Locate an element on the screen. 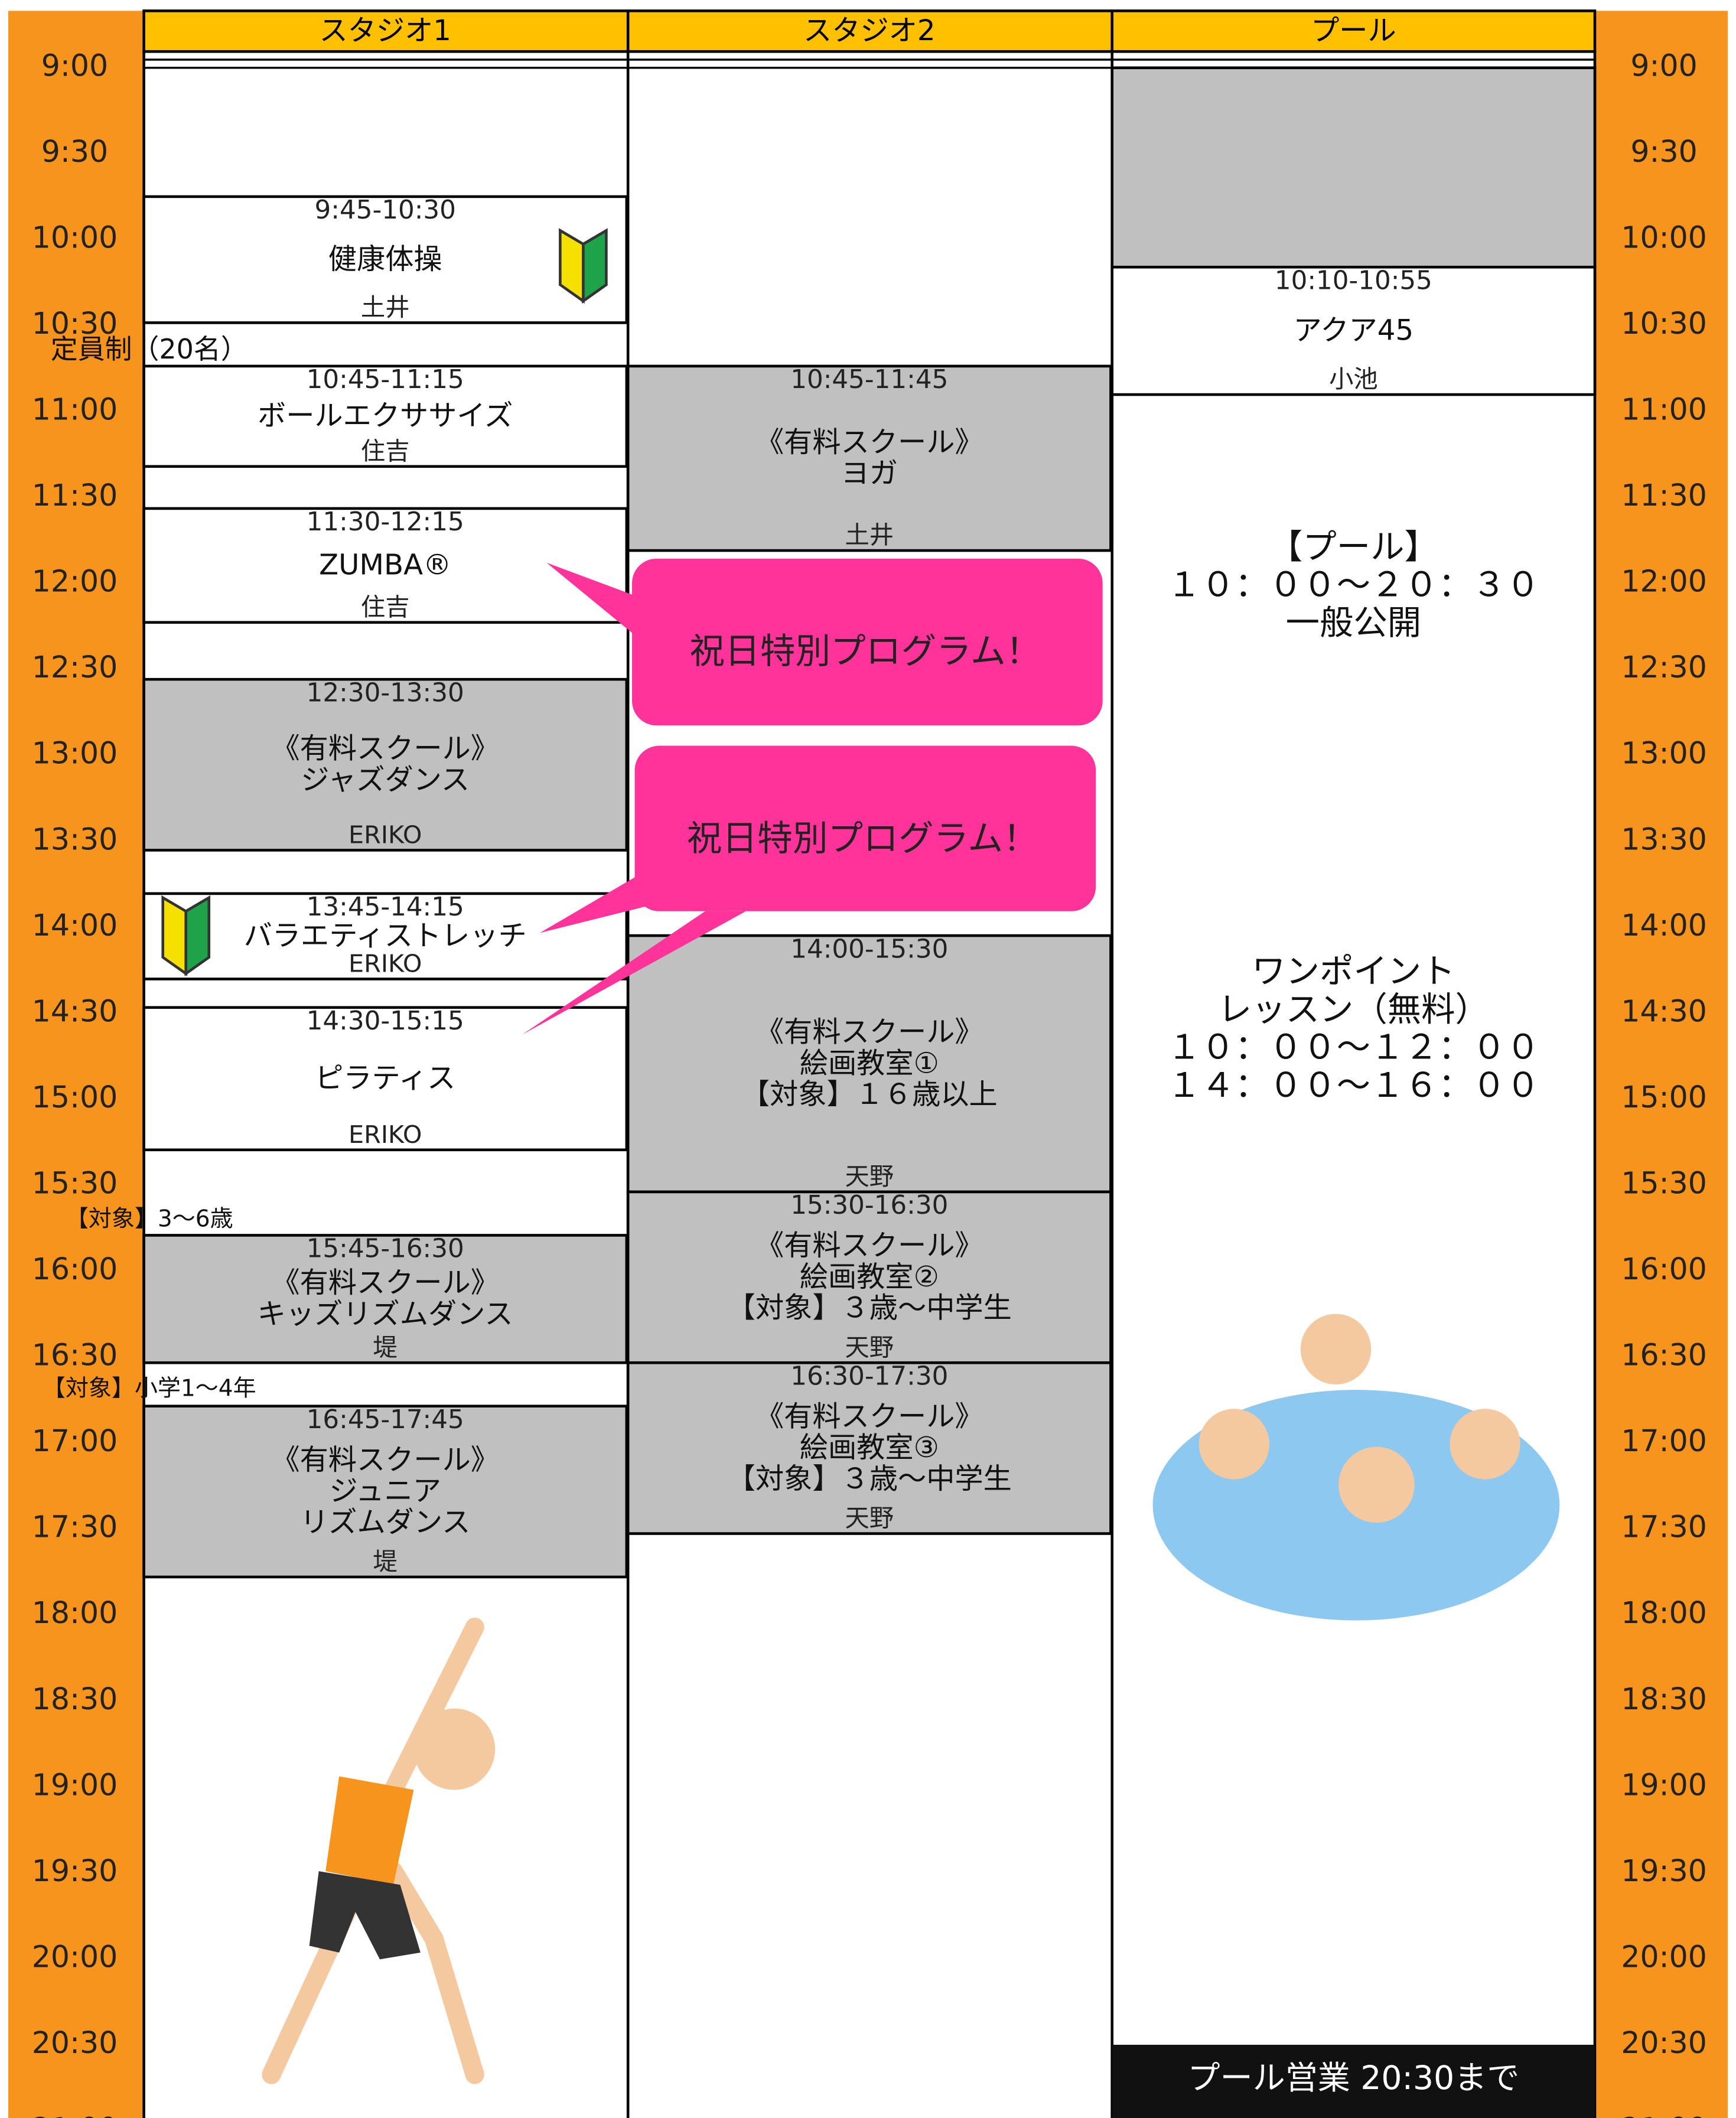  event-time: 16:30-17:30 is located at coordinates (869, 1377).